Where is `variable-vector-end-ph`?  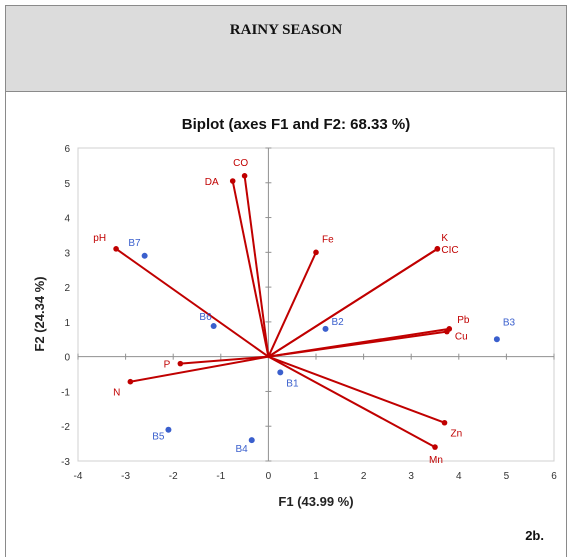
variable-vector-end-ph is located at coordinates (116, 249).